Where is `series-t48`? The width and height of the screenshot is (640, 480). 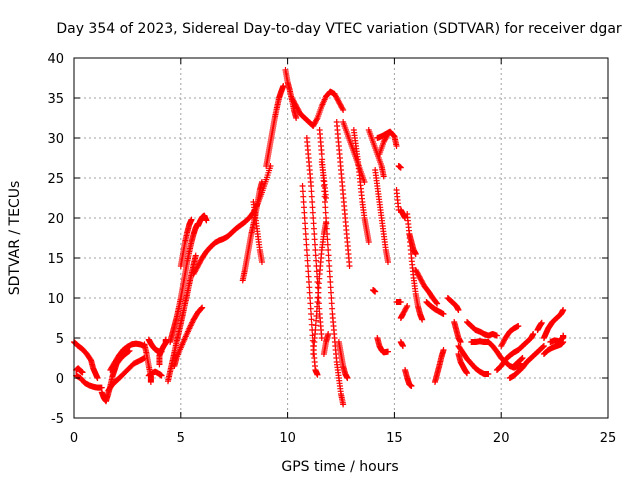 series-t48 is located at coordinates (435, 308).